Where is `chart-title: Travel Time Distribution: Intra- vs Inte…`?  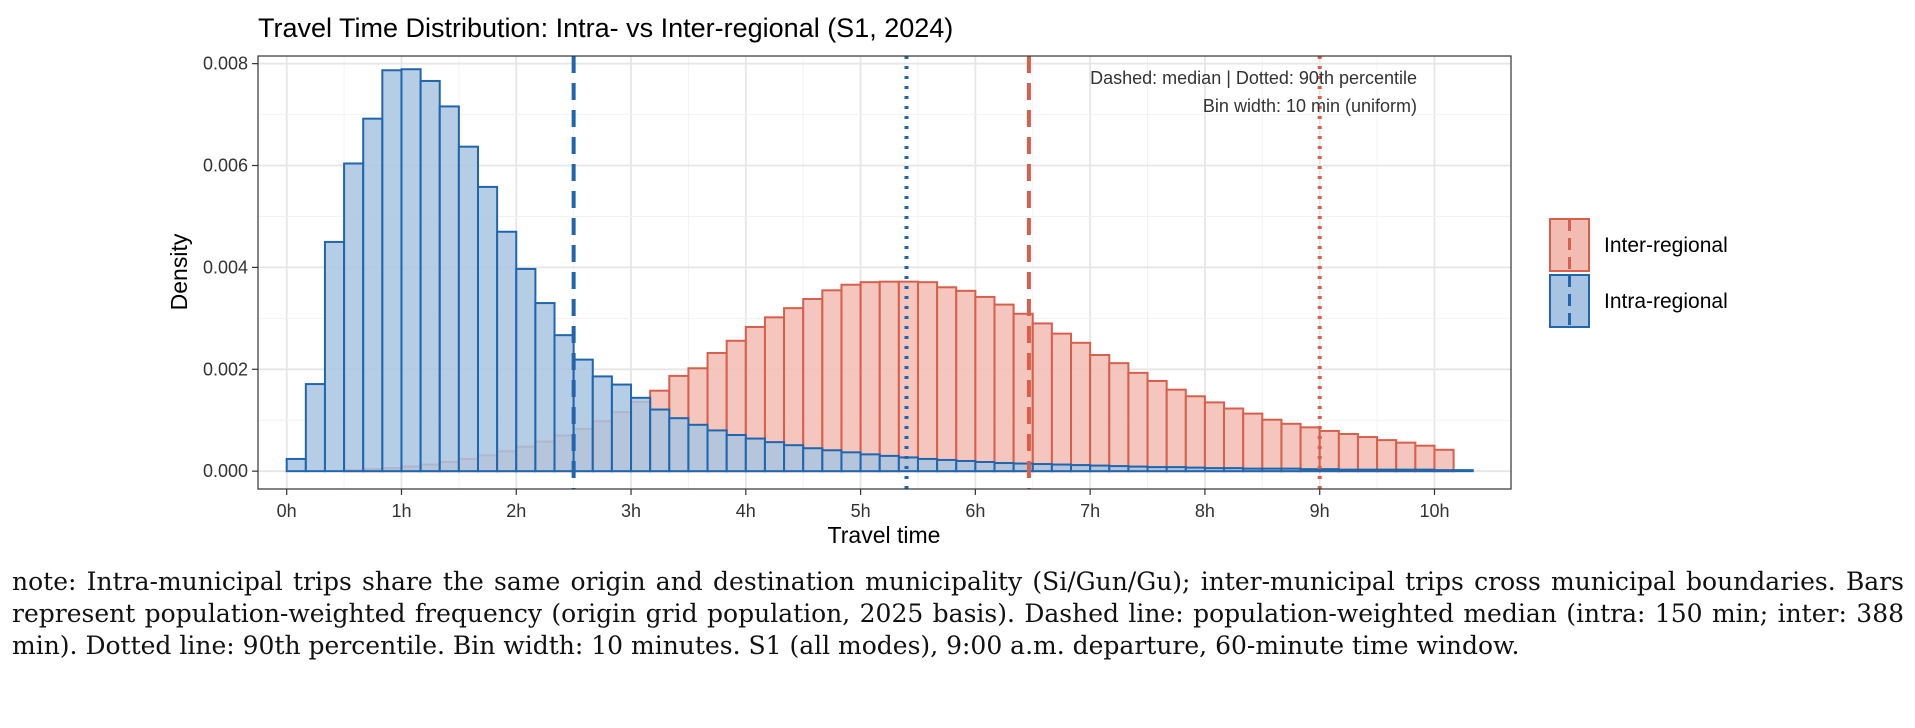
chart-title: Travel Time Distribution: Intra- vs Inte… is located at coordinates (605, 28).